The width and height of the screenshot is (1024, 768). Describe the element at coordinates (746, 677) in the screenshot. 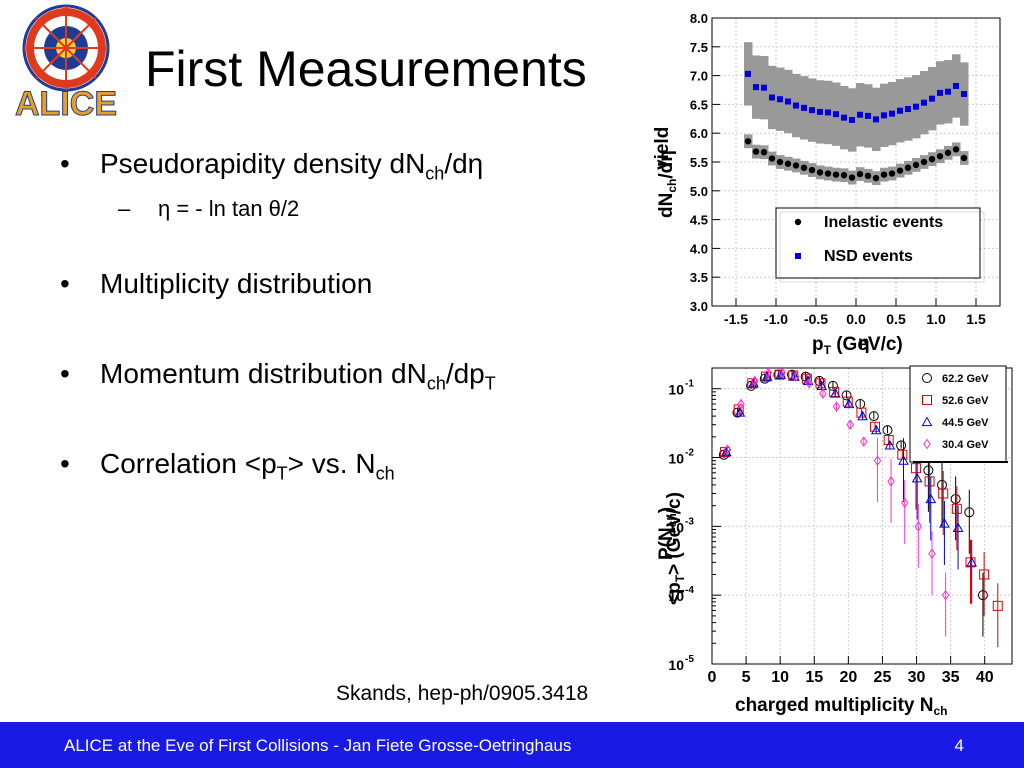

I see `x-tick-label: 5` at that location.